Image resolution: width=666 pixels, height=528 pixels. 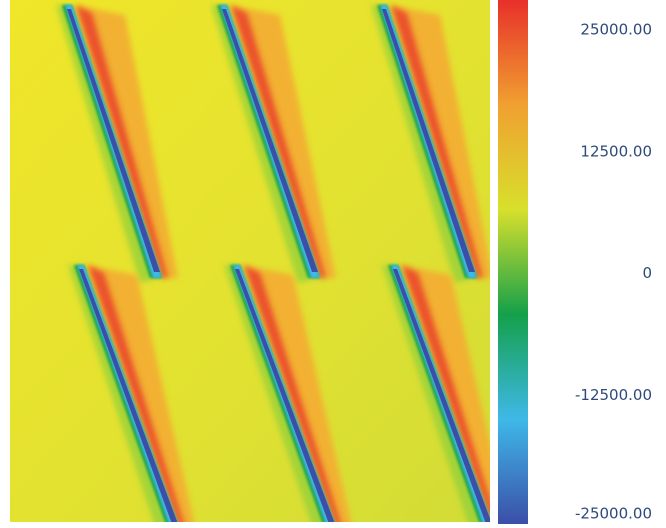 What do you see at coordinates (513, 262) in the screenshot?
I see `colorbar-scale` at bounding box center [513, 262].